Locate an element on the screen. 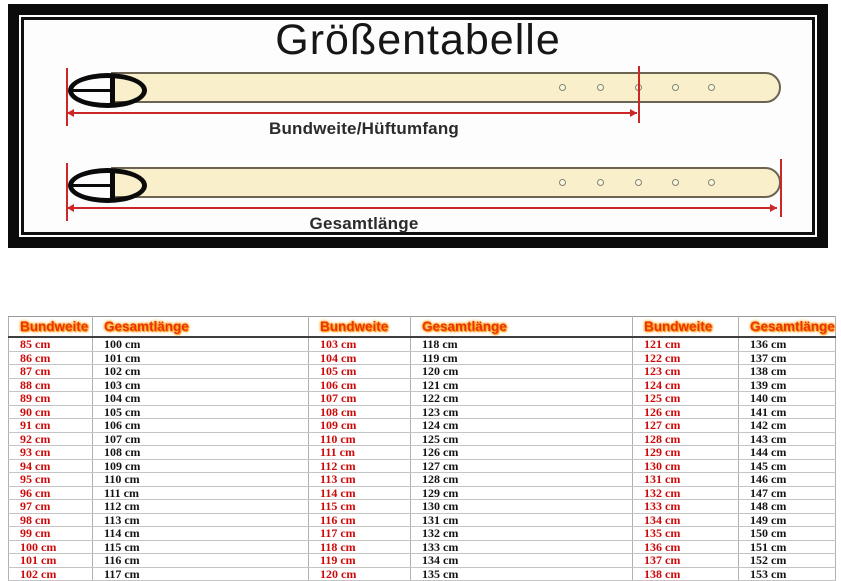 This screenshot has width=841, height=581. bundweite-cell: 134 cm is located at coordinates (685, 519).